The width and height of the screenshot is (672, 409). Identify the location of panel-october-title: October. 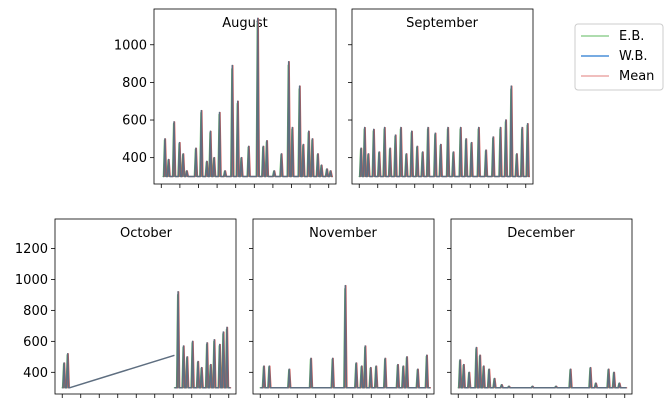
(146, 233).